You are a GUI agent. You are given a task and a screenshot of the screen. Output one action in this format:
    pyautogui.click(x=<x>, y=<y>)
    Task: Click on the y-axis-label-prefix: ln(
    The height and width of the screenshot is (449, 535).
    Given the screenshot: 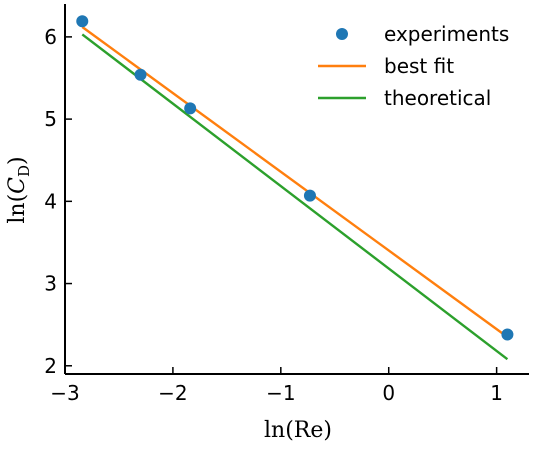 What is the action you would take?
    pyautogui.click(x=17, y=209)
    